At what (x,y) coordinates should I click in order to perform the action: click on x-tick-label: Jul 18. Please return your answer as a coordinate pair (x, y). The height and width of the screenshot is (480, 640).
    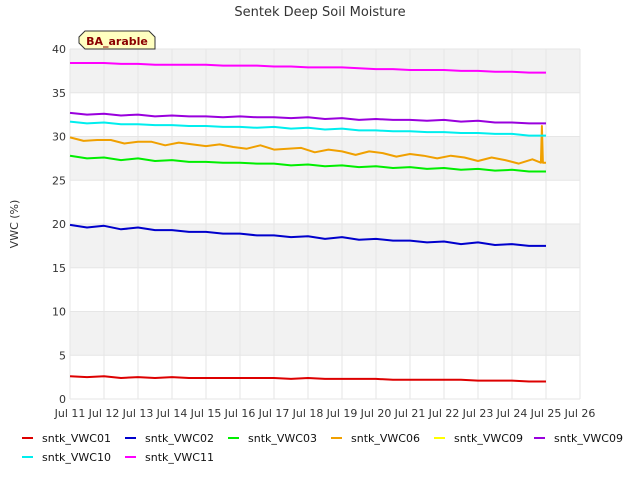
    Looking at the image, I should click on (308, 413).